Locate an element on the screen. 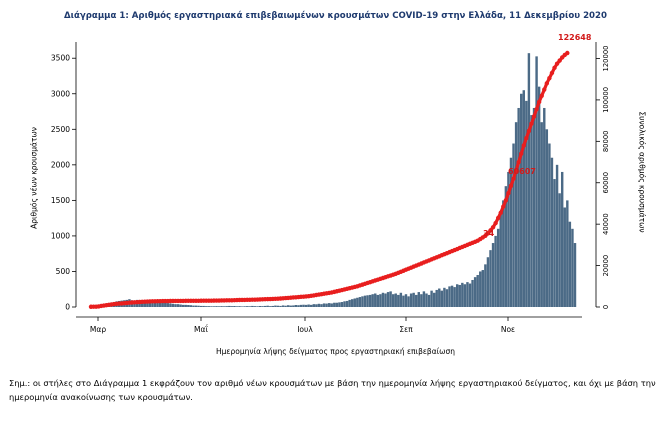  annotations-group: 122648 60607 34 is located at coordinates (537, 135).